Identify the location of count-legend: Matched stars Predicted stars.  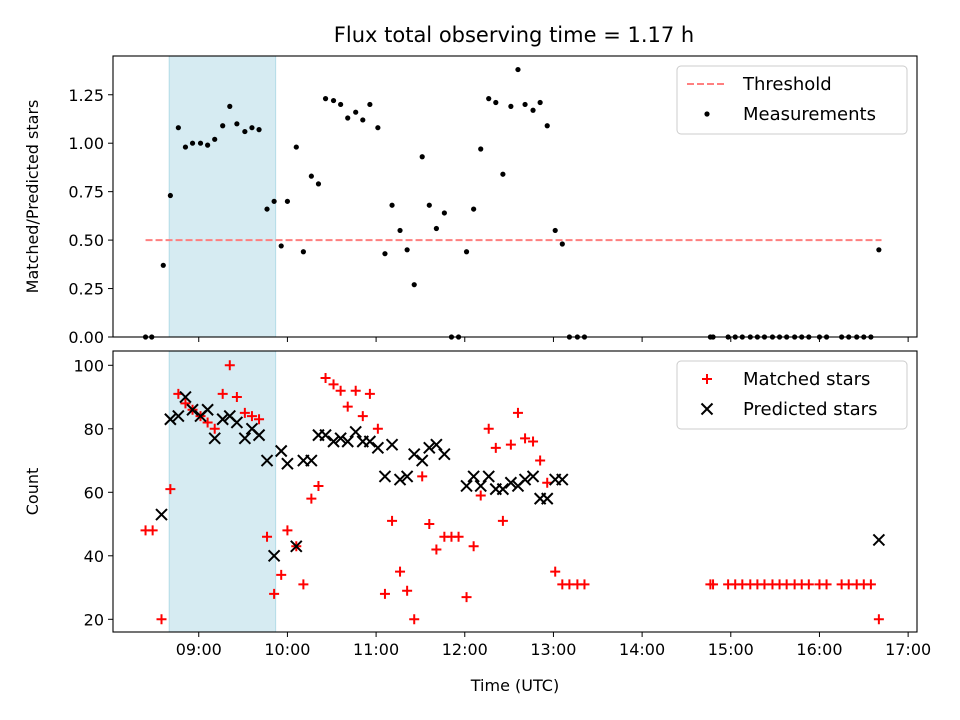
(792, 395).